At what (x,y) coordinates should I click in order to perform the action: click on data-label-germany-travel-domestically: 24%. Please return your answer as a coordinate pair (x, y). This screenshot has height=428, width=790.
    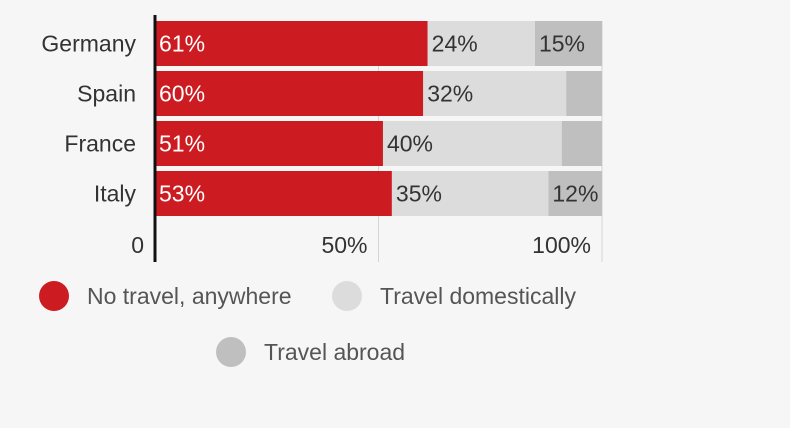
    Looking at the image, I should click on (455, 44).